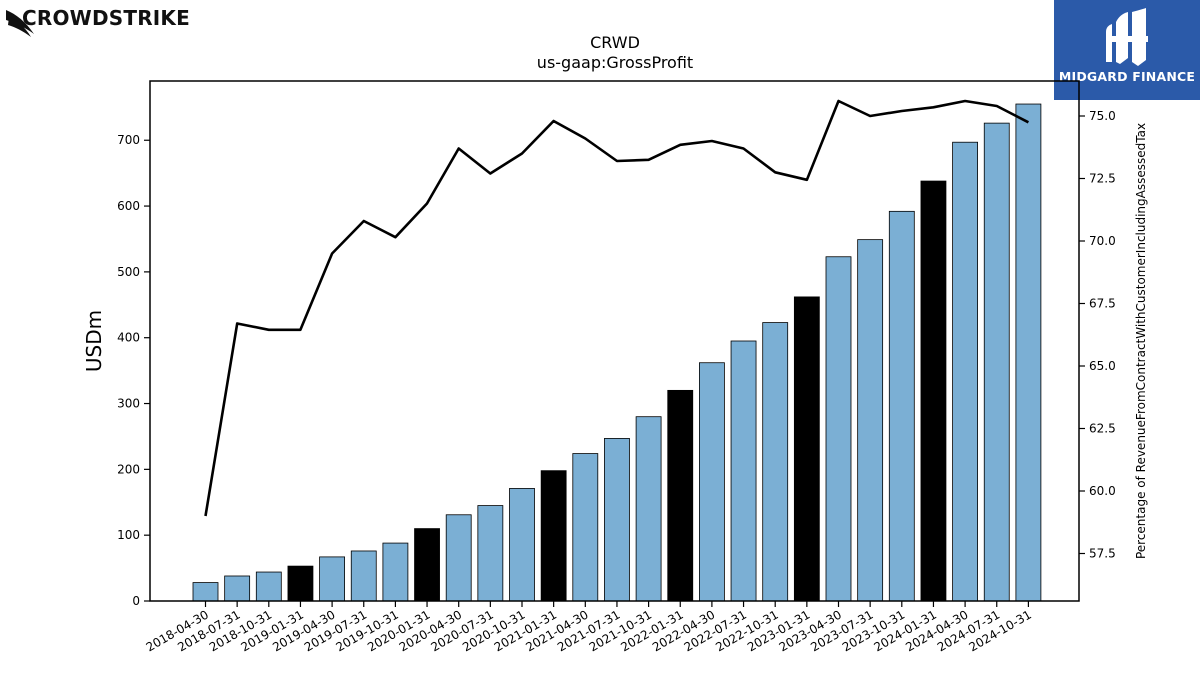  Describe the element at coordinates (615, 62) in the screenshot. I see `chart-subtitle: us-gaap:GrossProfit` at that location.